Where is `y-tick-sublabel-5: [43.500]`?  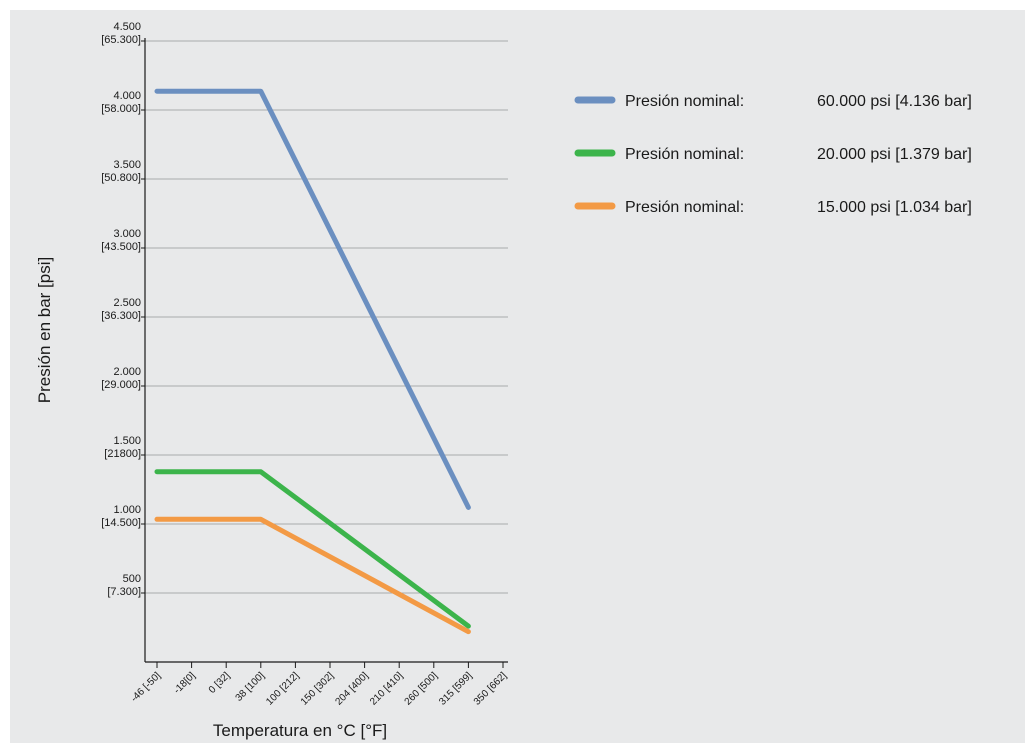 y-tick-sublabel-5: [43.500] is located at coordinates (121, 247).